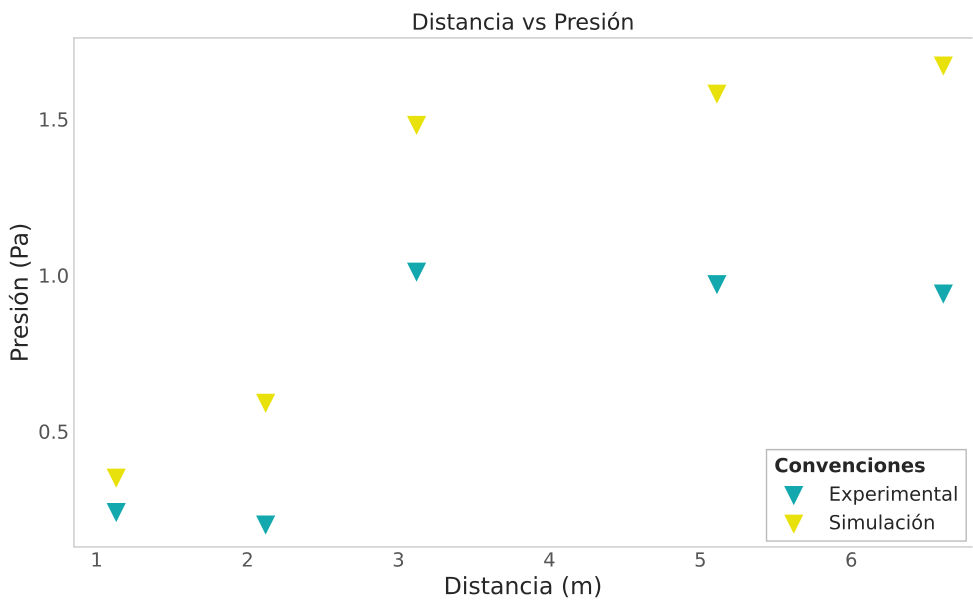 Image resolution: width=973 pixels, height=603 pixels. I want to click on y-axis-title: Presión (Pa), so click(19, 292).